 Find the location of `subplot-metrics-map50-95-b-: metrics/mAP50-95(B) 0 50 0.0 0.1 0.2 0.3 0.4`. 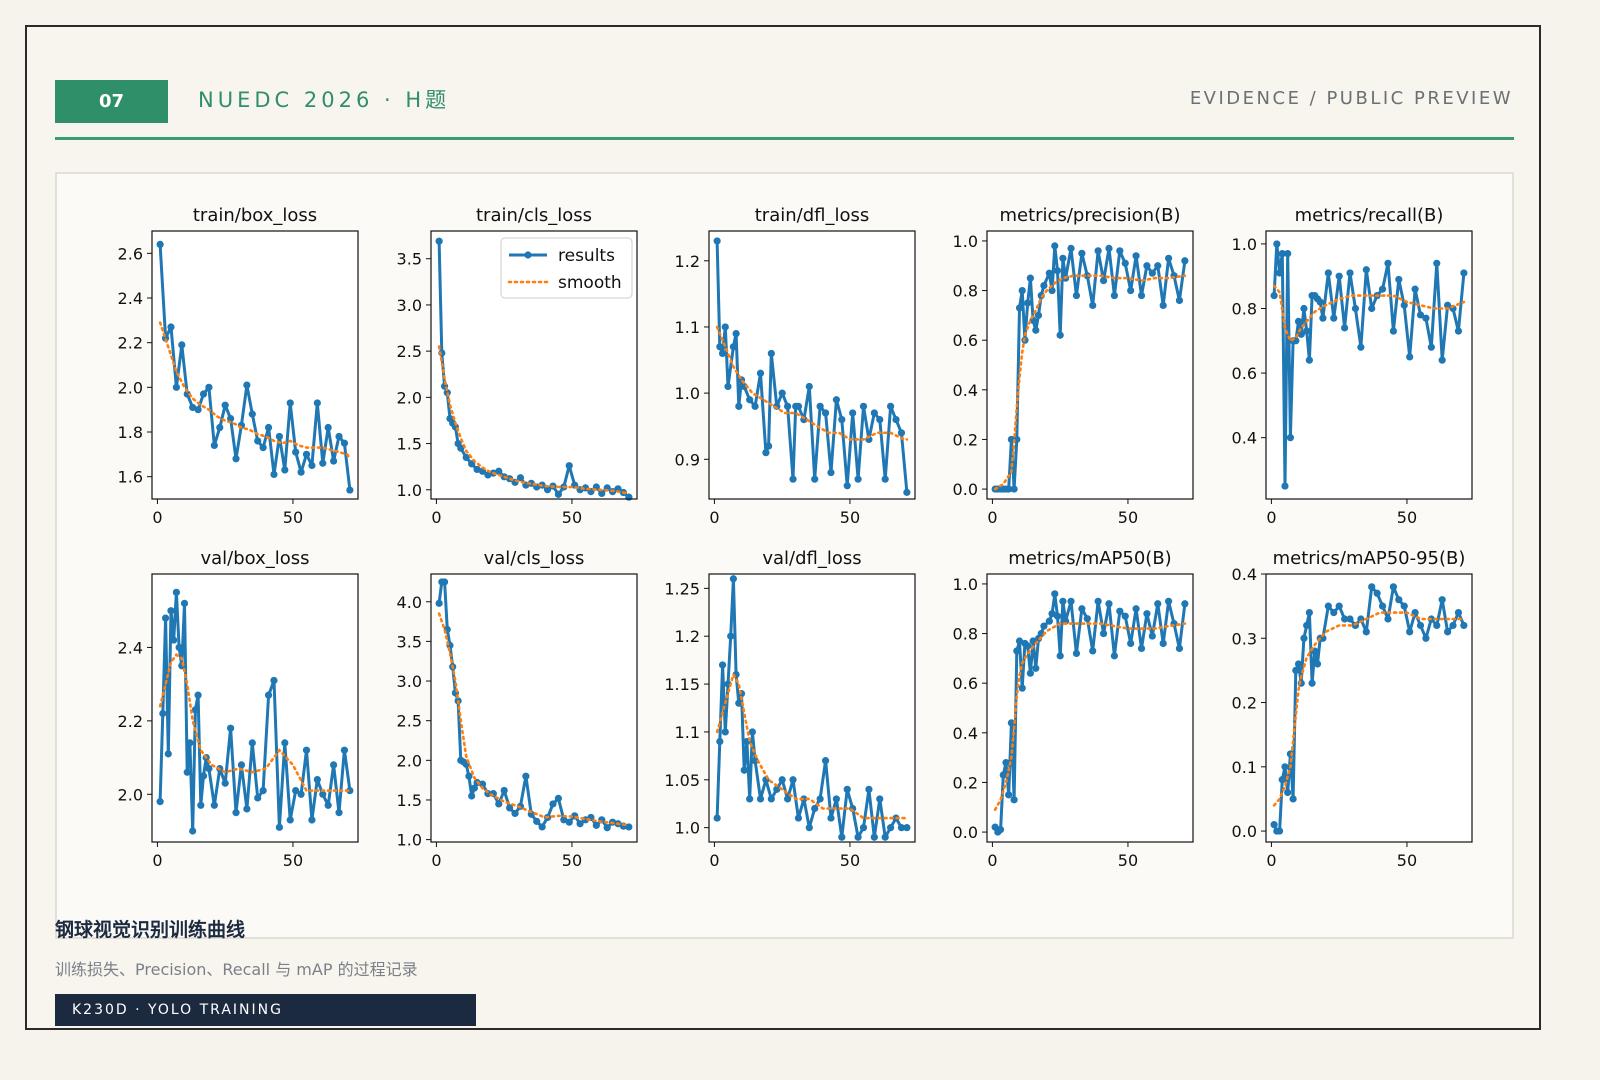

subplot-metrics-map50-95-b-: metrics/mAP50-95(B) 0 50 0.0 0.1 0.2 0.3 0.4 is located at coordinates (1352, 709).